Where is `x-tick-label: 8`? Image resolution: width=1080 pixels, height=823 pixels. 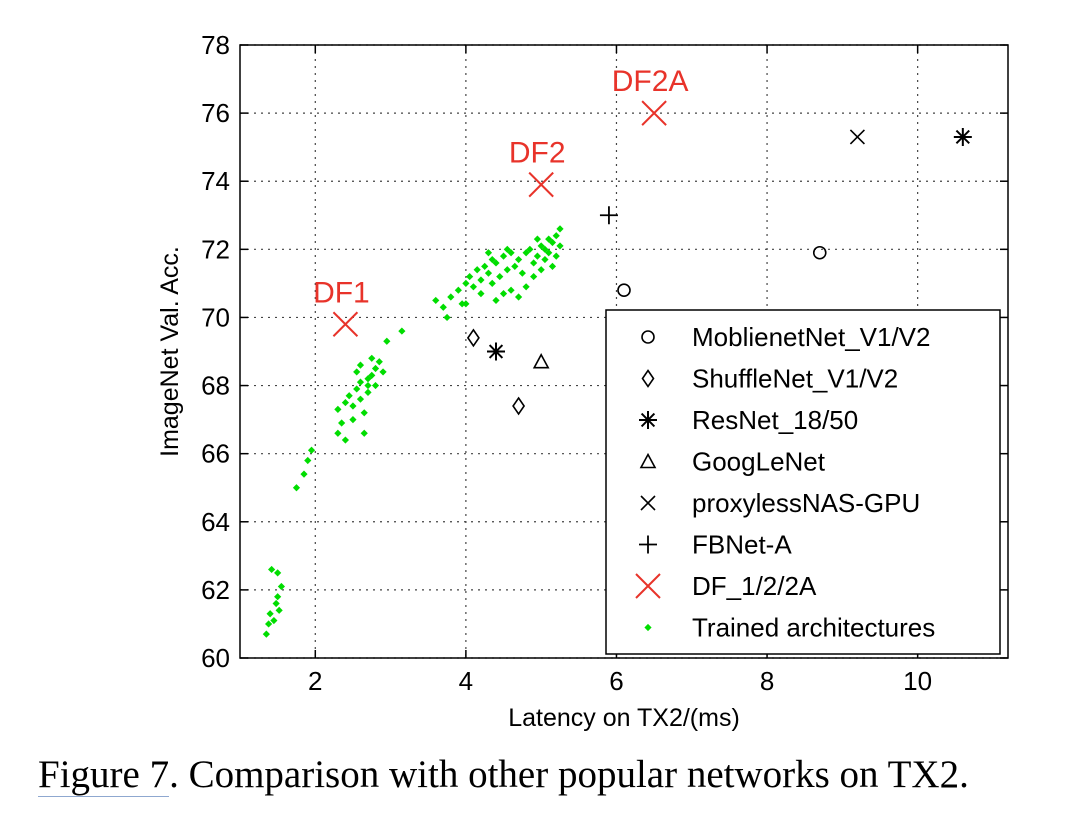
x-tick-label: 8 is located at coordinates (767, 681).